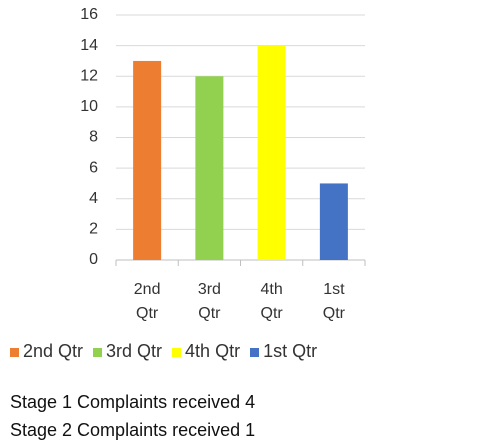 The width and height of the screenshot is (481, 445). I want to click on legend-item: 1st Qtr, so click(283, 351).